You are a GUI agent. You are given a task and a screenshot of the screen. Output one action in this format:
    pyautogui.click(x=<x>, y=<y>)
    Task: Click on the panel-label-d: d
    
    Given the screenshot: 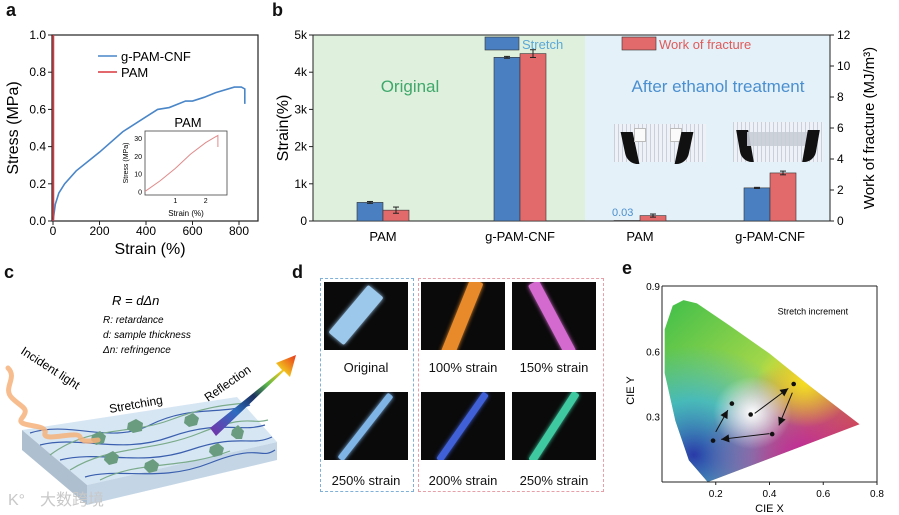 What is the action you would take?
    pyautogui.click(x=297, y=272)
    